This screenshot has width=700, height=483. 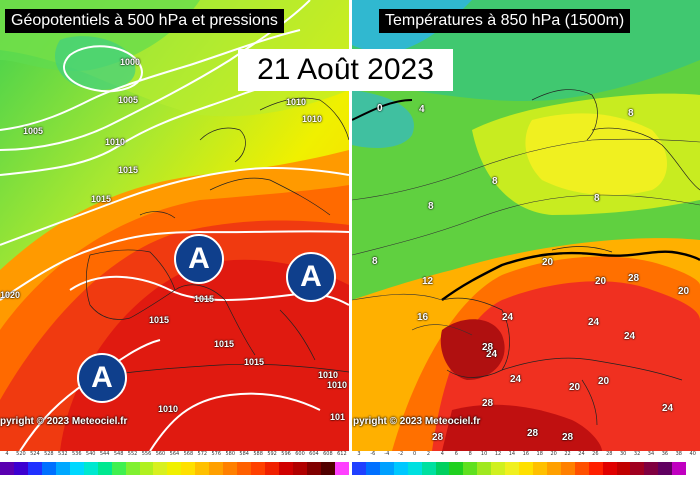 I want to click on scale-tick-label: 30, so click(x=623, y=454).